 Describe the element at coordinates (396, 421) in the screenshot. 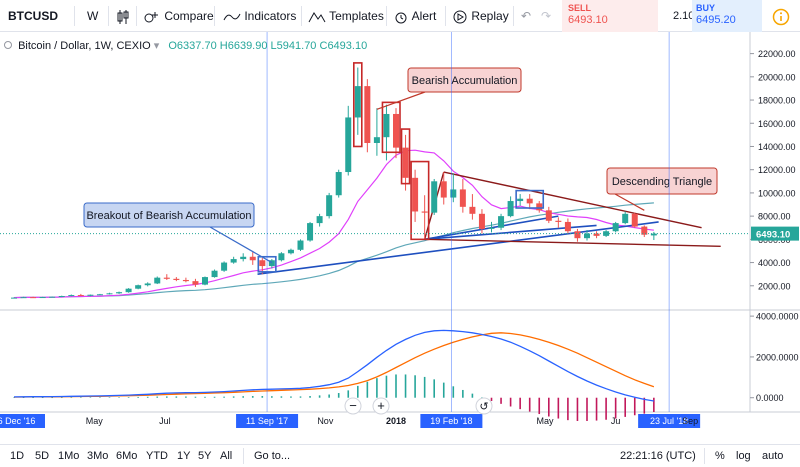

I see `time-tick-label: 2018` at that location.